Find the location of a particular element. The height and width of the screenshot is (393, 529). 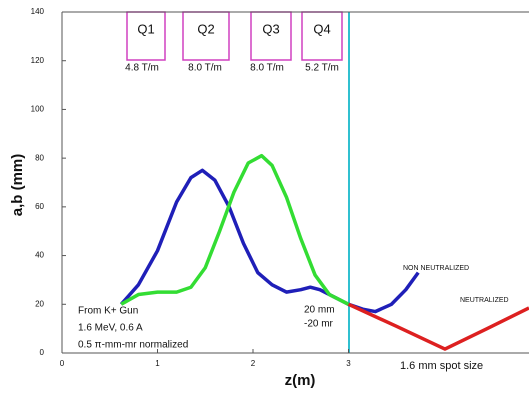

quad-label: Q3 is located at coordinates (270, 28).